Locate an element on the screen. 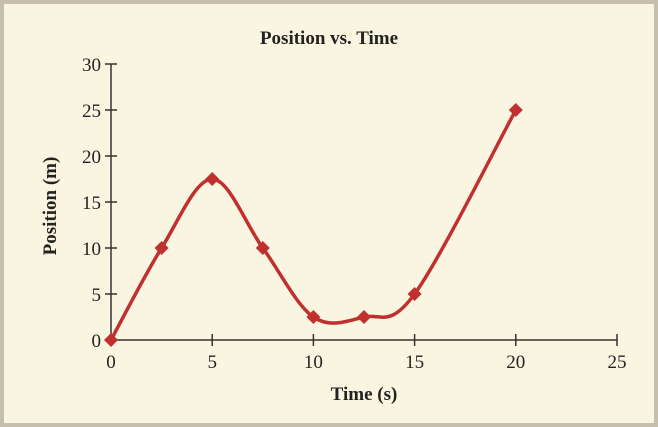  y-axis-label: Position (m) is located at coordinates (50, 206).